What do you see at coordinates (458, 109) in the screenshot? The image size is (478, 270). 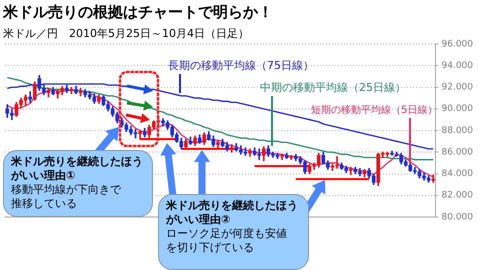 I see `y-tick-label: 90.000` at bounding box center [458, 109].